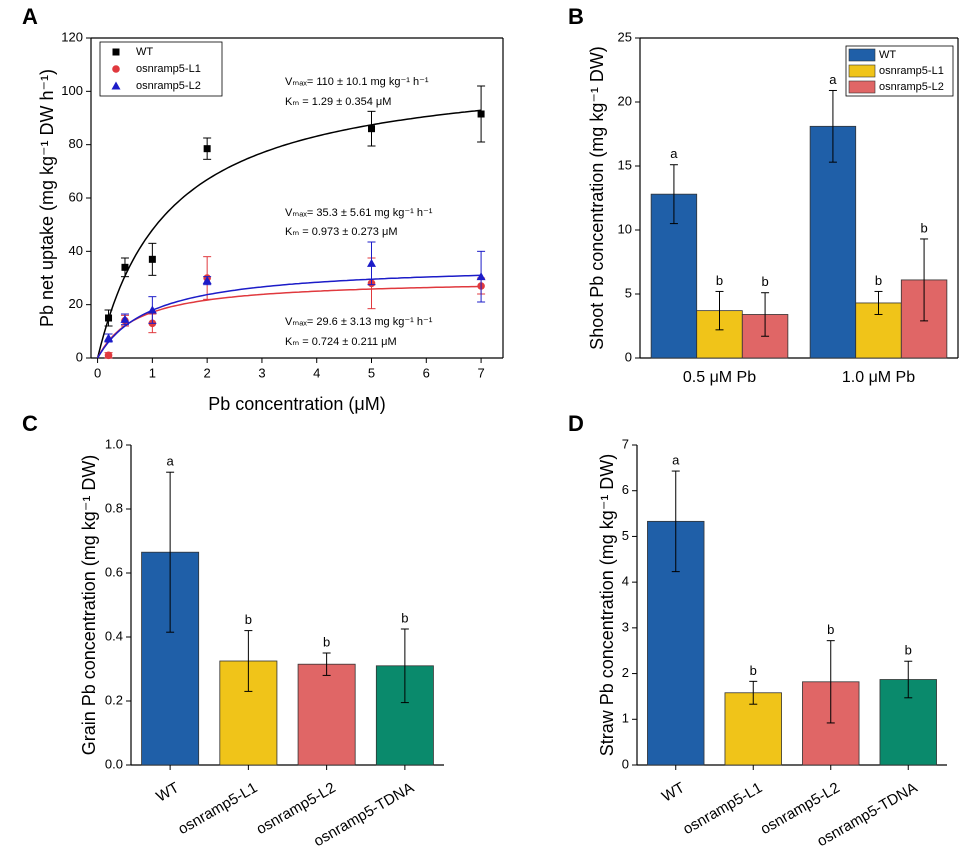 This screenshot has height=866, width=972. What do you see at coordinates (30, 16) in the screenshot?
I see `panel-letter: A` at bounding box center [30, 16].